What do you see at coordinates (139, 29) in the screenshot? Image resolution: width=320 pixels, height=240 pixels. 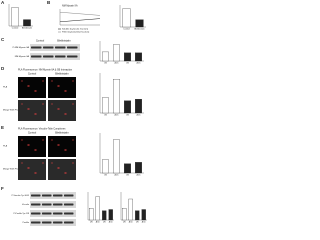 I see `category-label: Blebbistatin` at bounding box center [139, 29].